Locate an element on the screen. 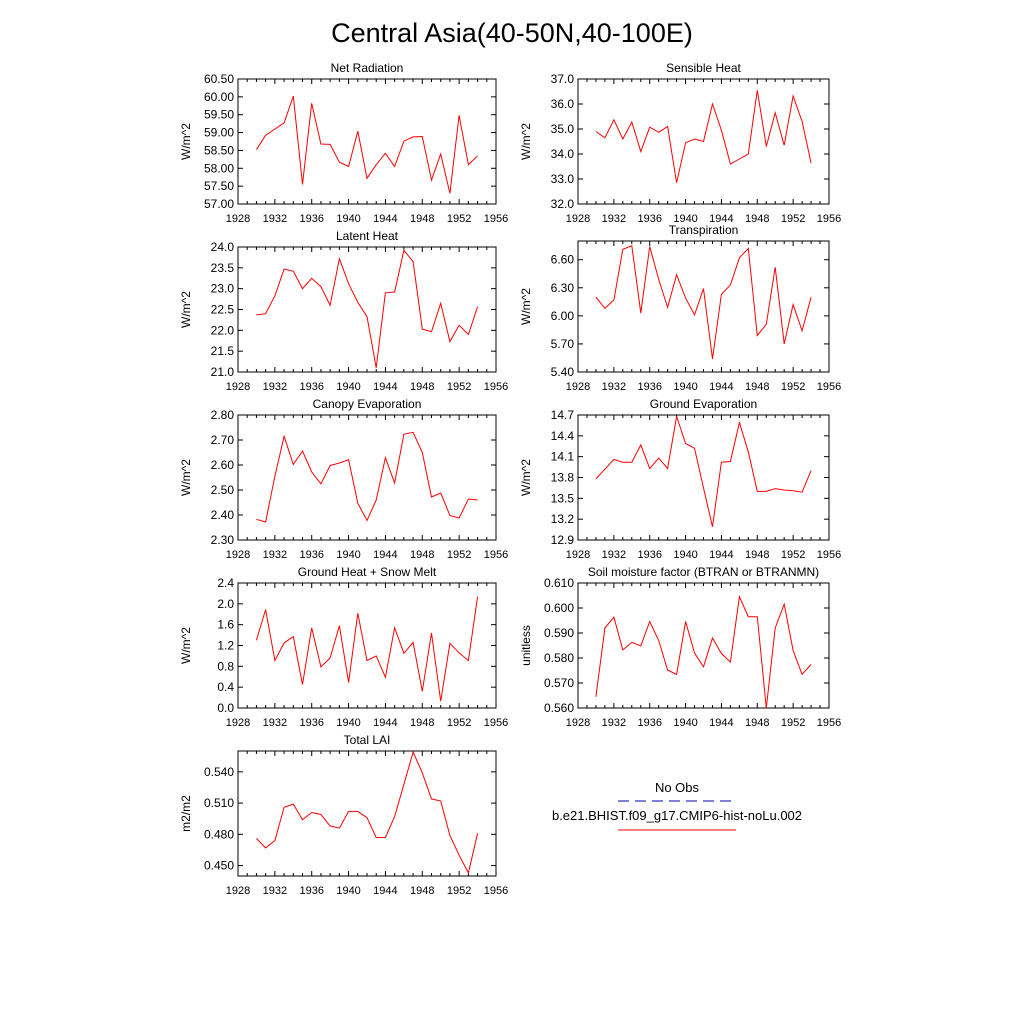 This screenshot has width=1024, height=1024. y-tick-label: 21.5 is located at coordinates (223, 351).